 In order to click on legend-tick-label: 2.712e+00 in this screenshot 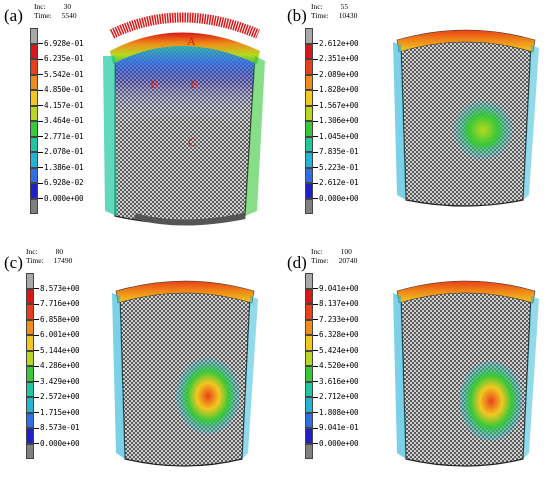, I will do `click(339, 396)`.